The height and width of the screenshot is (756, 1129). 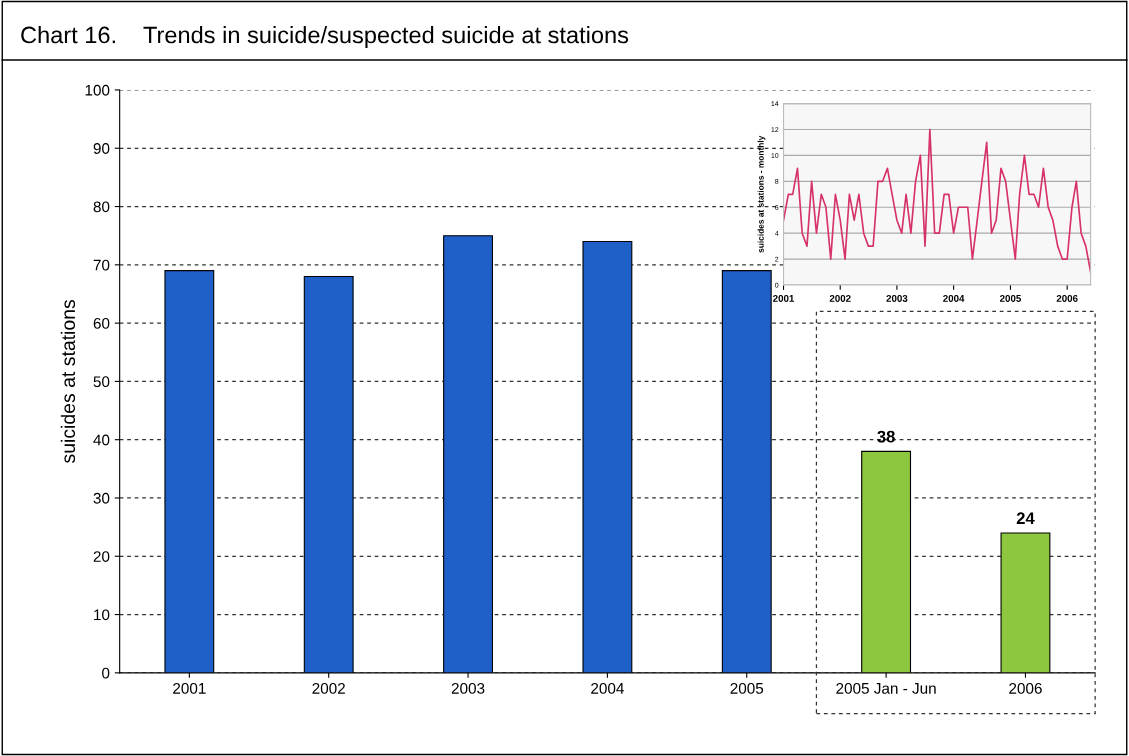 I want to click on y-axis-title: suicides at stations - monthly, so click(x=761, y=194).